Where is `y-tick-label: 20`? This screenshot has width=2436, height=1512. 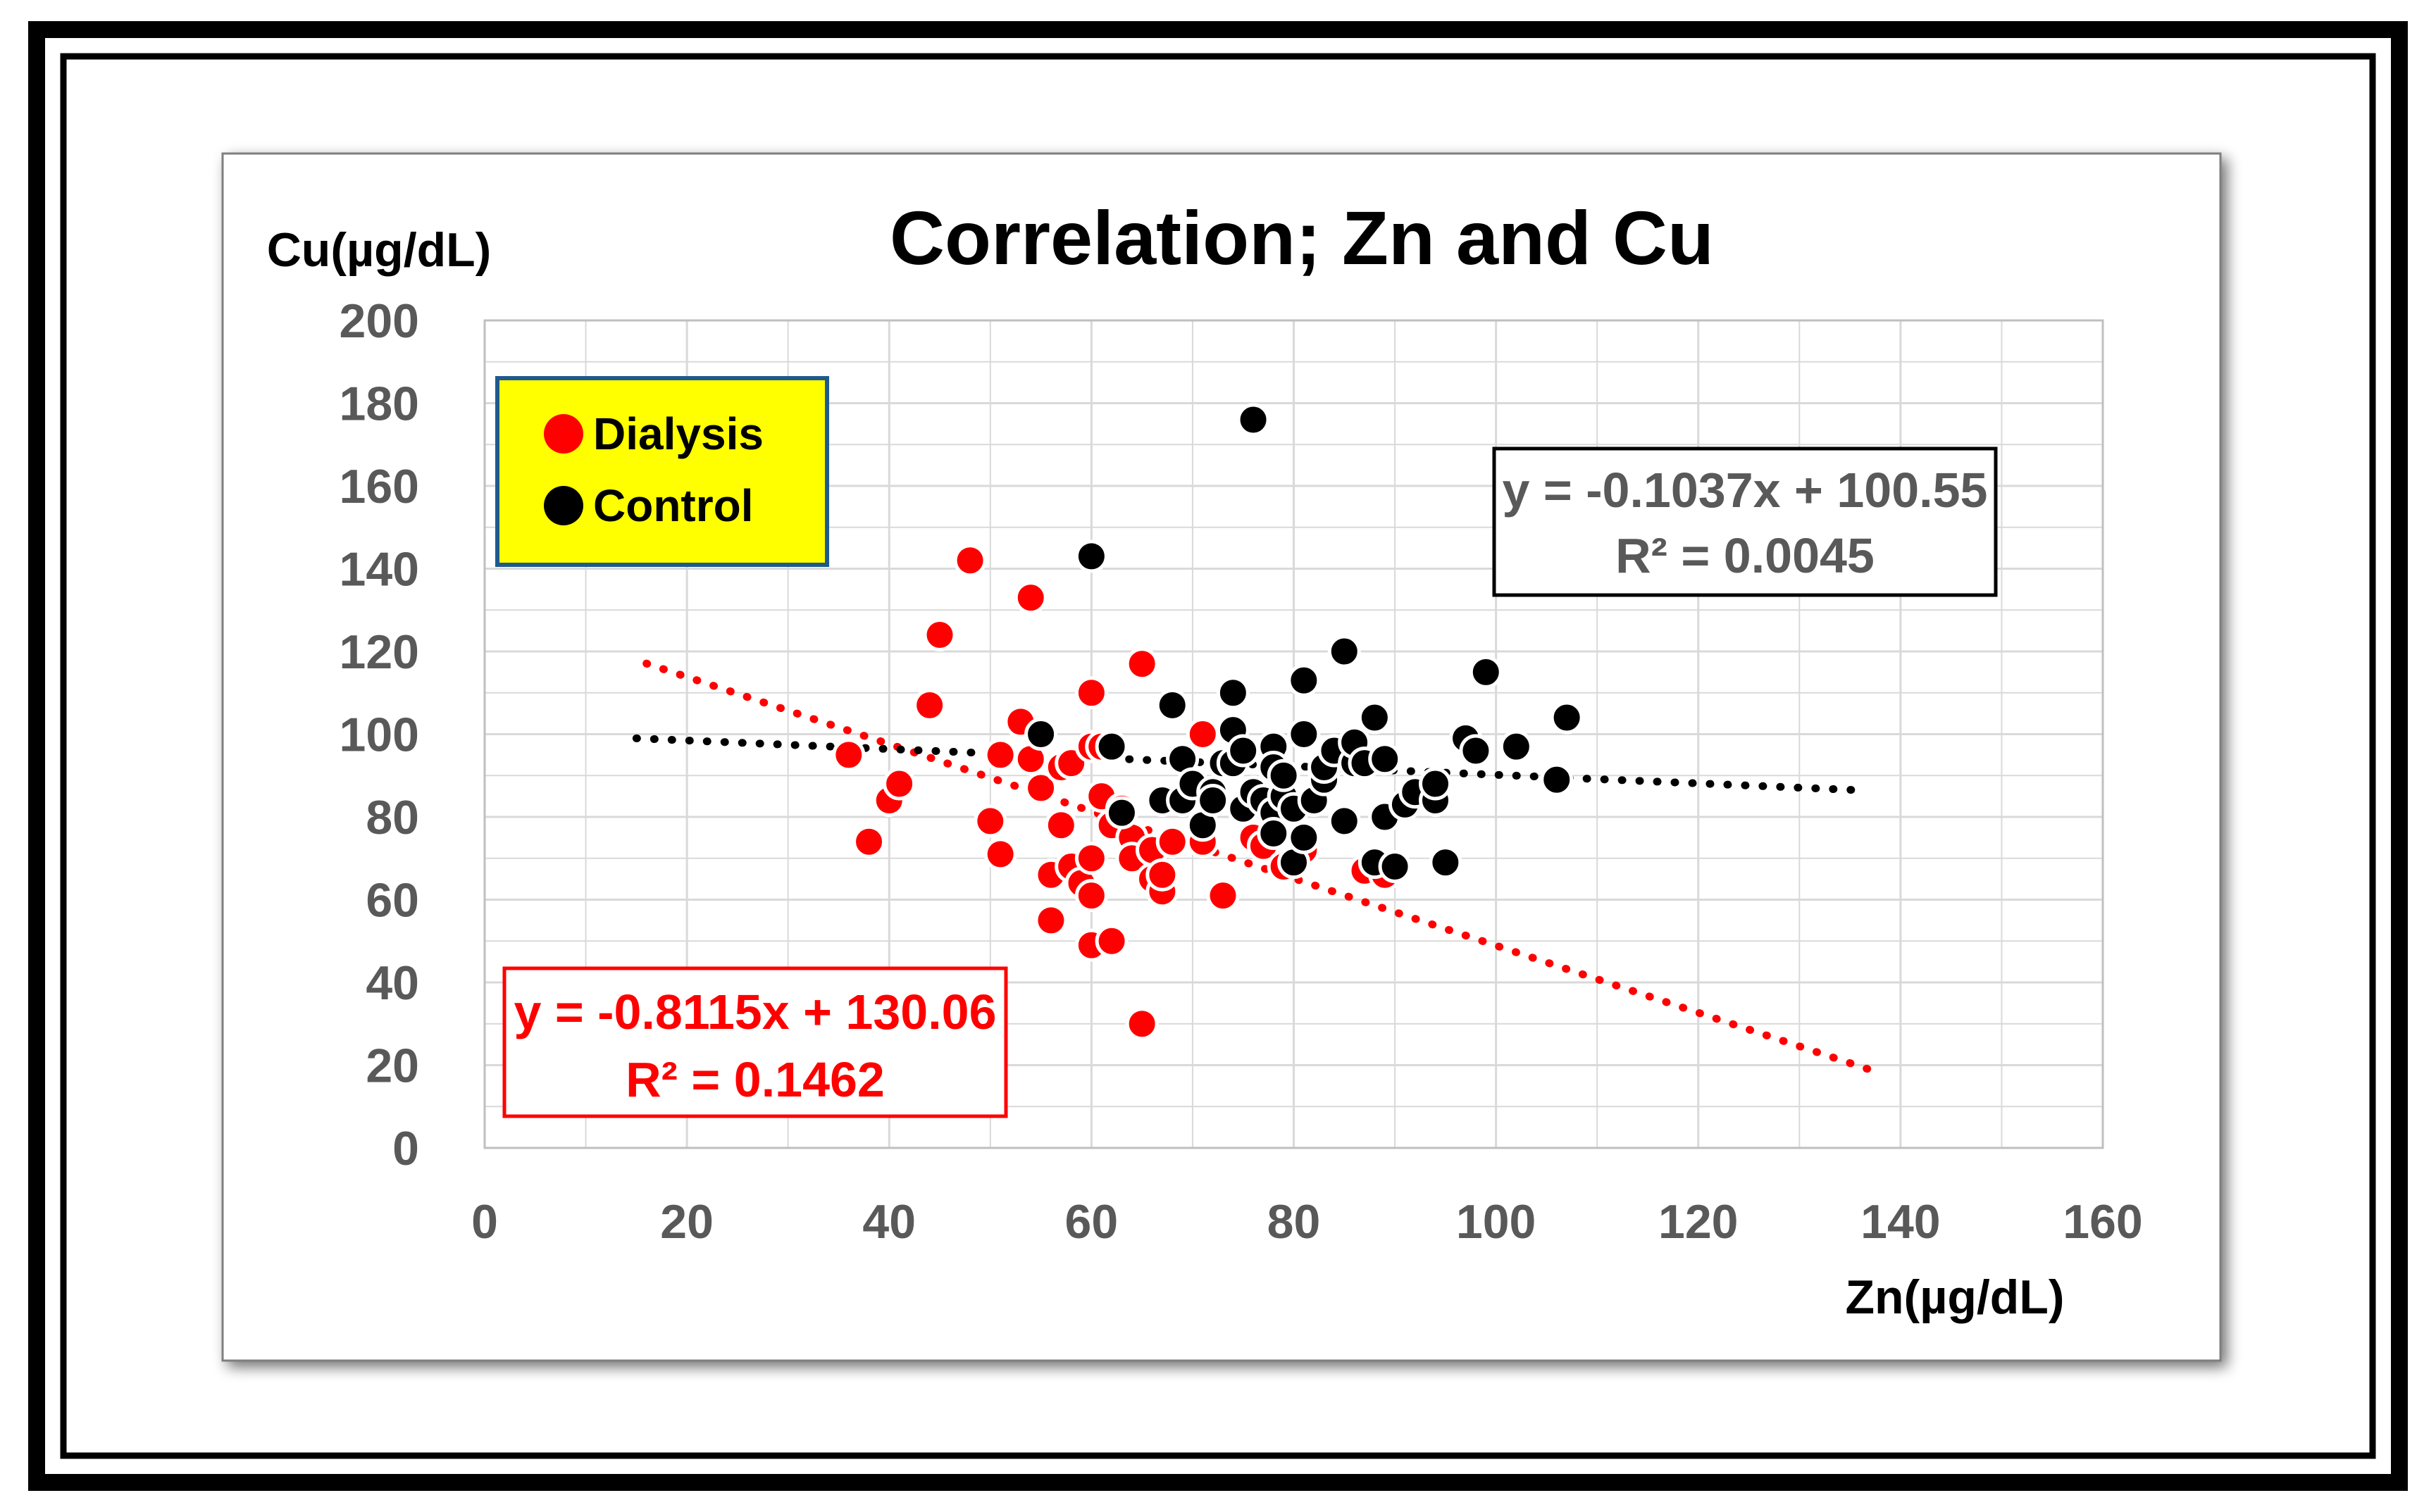
y-tick-label: 20 is located at coordinates (392, 1066).